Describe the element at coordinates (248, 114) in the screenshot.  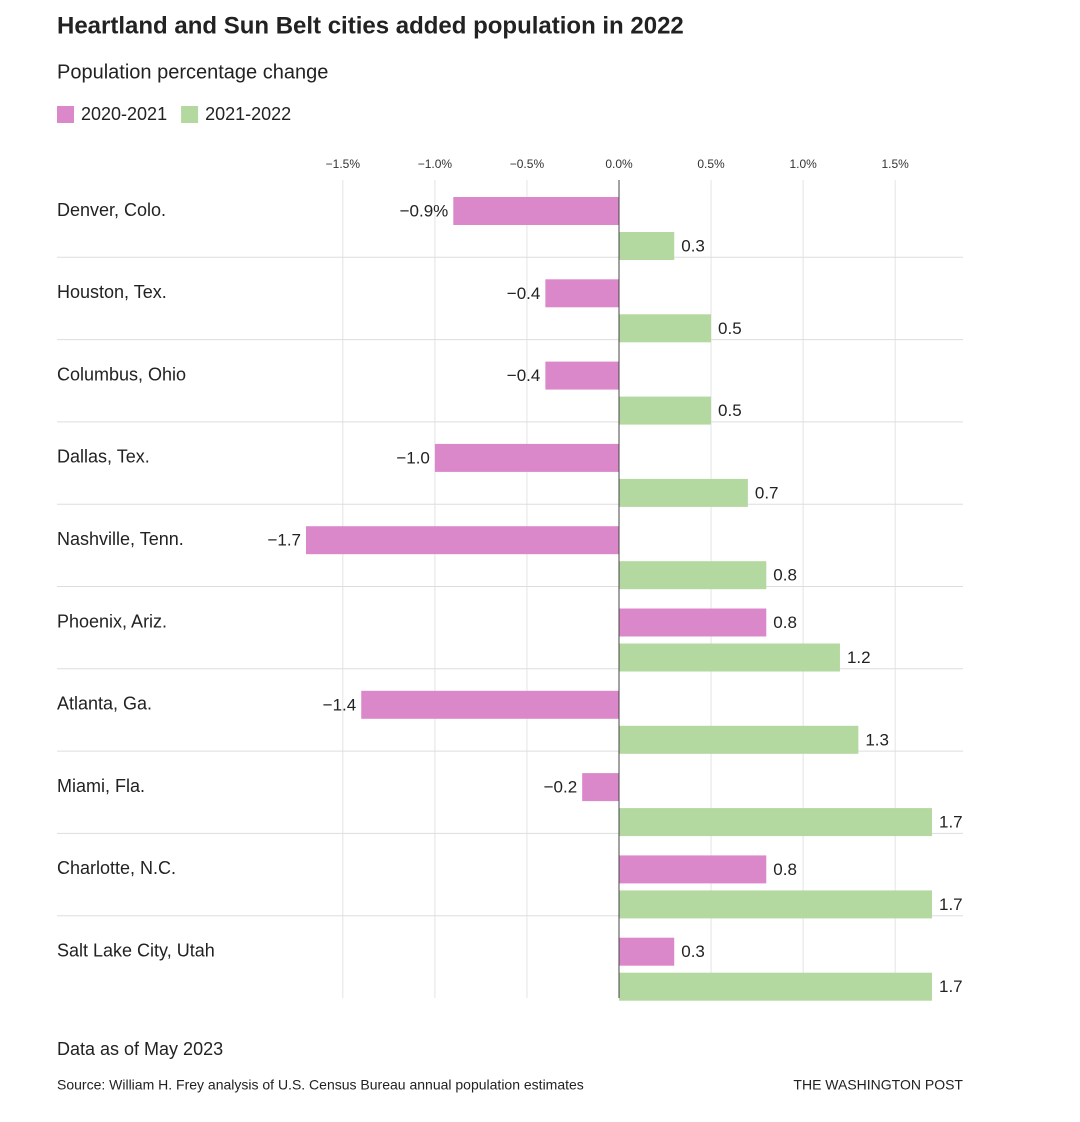
I see `legend-label: 2021-2022` at that location.